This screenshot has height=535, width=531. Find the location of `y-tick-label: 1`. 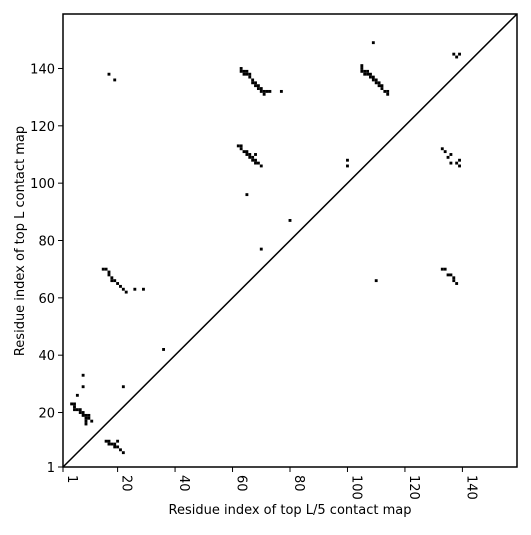

y-tick-label: 1 is located at coordinates (51, 468).